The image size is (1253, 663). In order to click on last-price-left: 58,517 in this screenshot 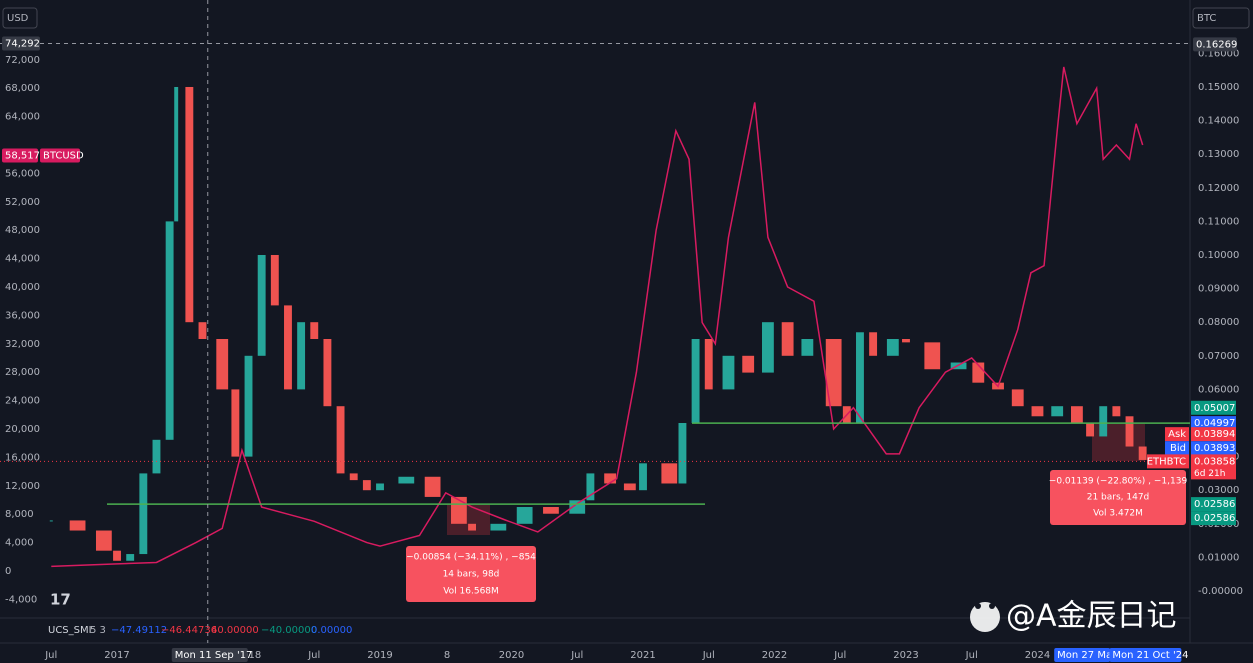, I will do `click(22, 156)`.